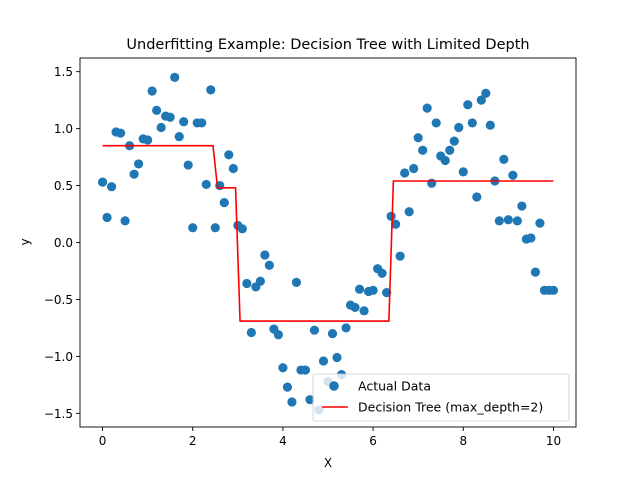 Image resolution: width=640 pixels, height=480 pixels. What do you see at coordinates (328, 463) in the screenshot?
I see `x-axis-label: X` at bounding box center [328, 463].